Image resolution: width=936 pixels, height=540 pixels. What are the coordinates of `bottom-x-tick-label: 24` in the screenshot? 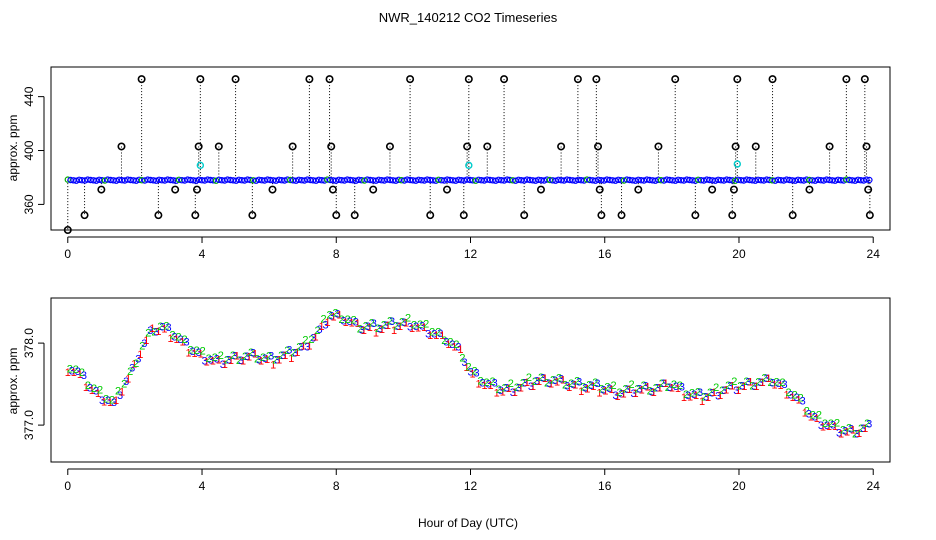 It's located at (874, 486).